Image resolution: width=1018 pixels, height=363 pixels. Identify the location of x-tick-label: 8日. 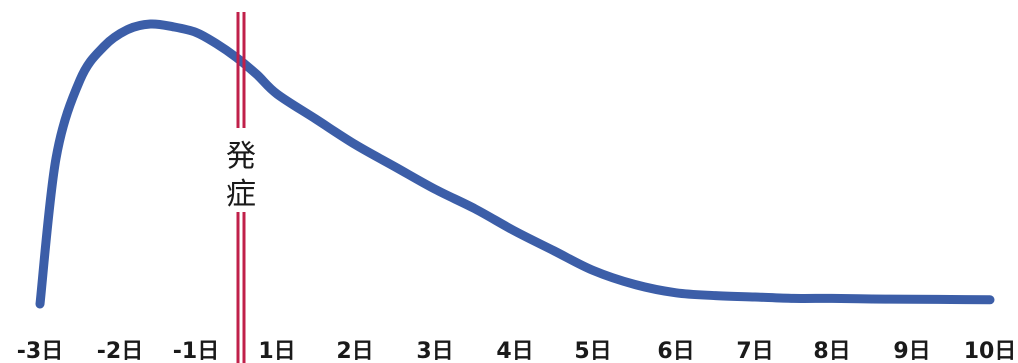
(831, 351).